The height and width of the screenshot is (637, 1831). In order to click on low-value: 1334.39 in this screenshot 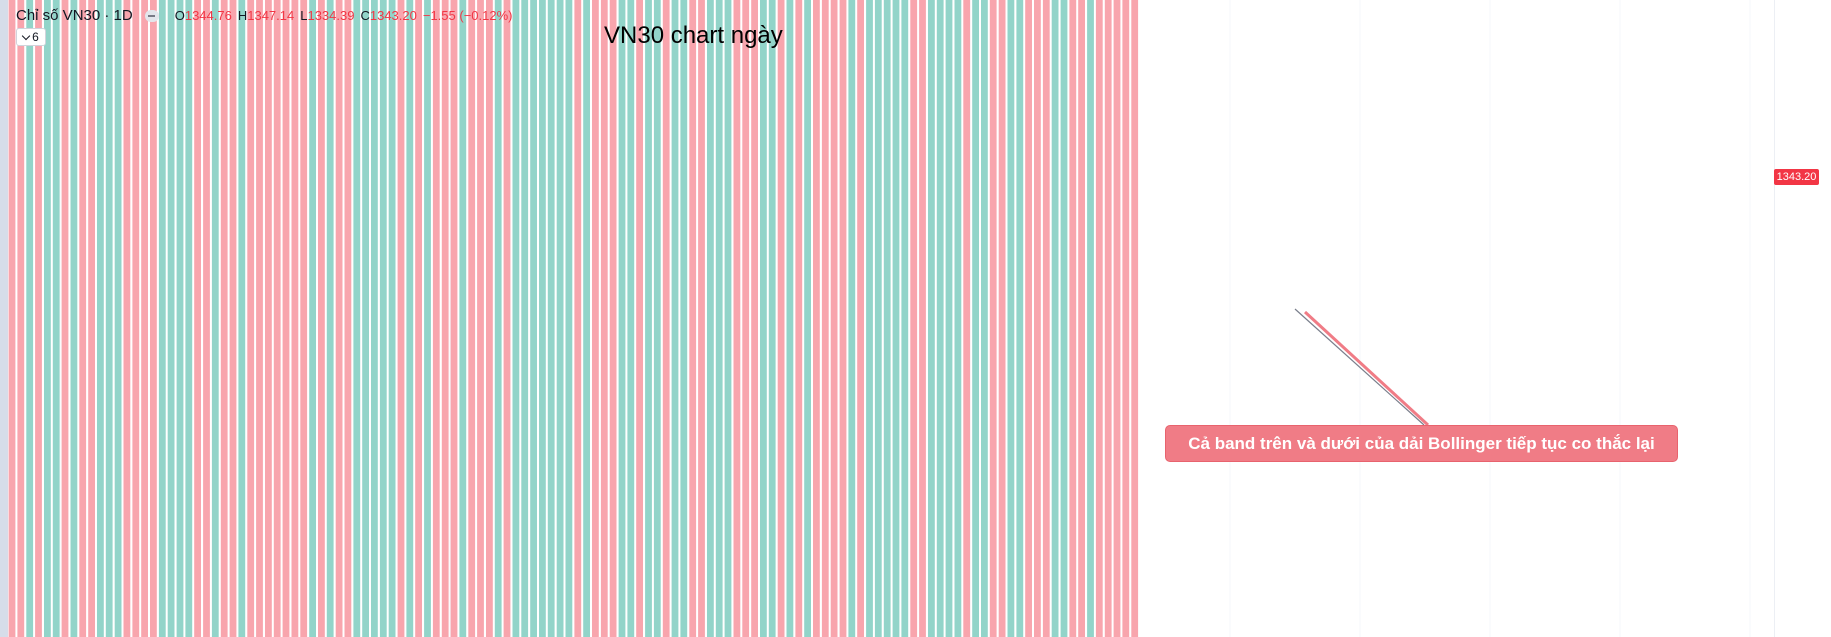, I will do `click(331, 15)`.